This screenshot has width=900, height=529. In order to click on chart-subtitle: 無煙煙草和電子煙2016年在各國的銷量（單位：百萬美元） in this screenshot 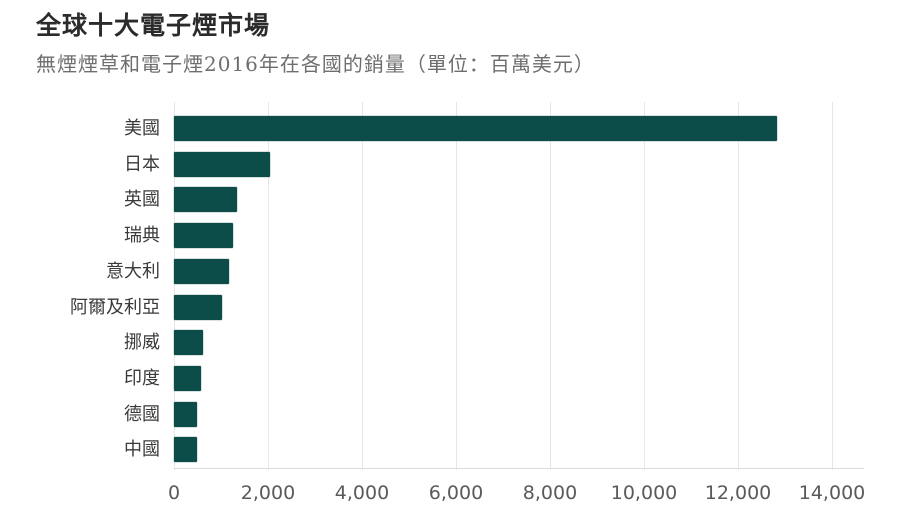, I will do `click(315, 64)`.